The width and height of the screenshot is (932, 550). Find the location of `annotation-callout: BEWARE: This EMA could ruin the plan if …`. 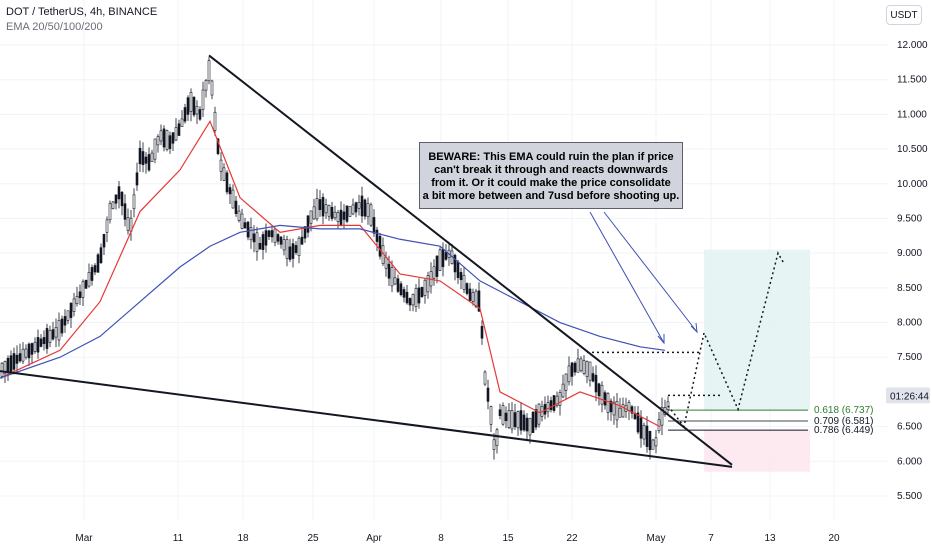

annotation-callout: BEWARE: This EMA could ruin the plan if … is located at coordinates (551, 175).